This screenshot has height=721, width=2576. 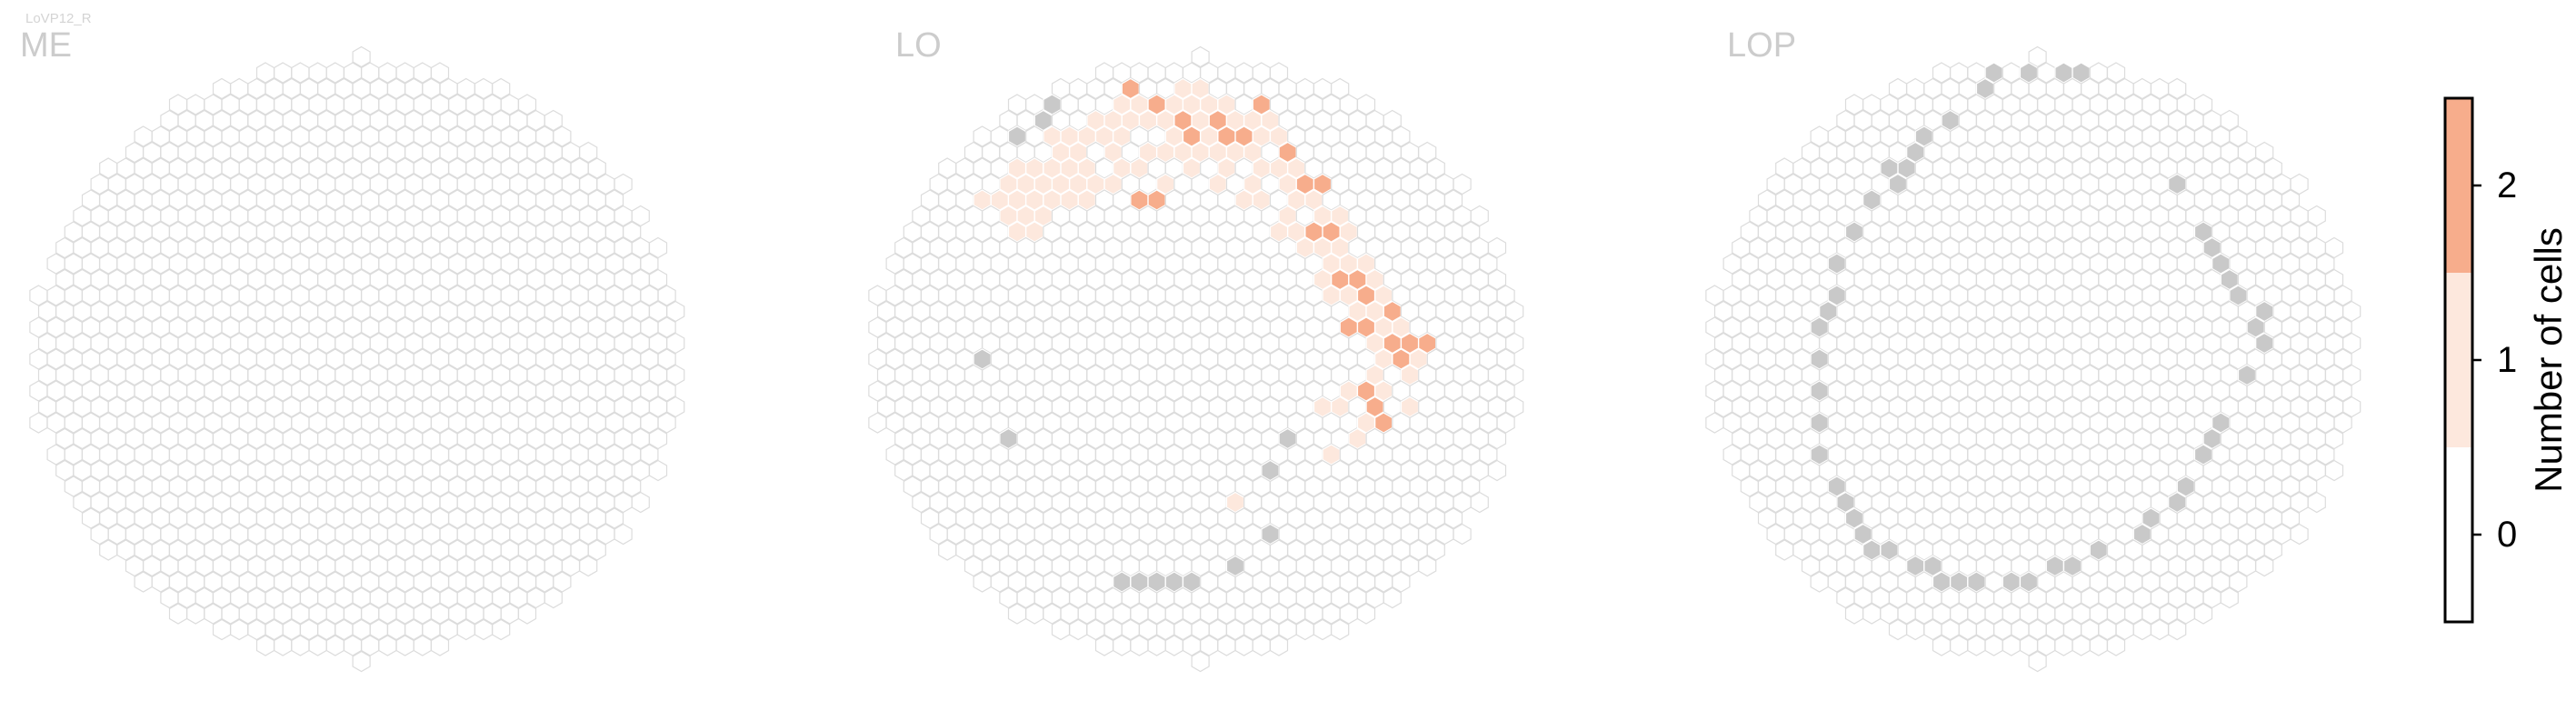 What do you see at coordinates (58, 18) in the screenshot?
I see `cell-type-label: LoVP12_R` at bounding box center [58, 18].